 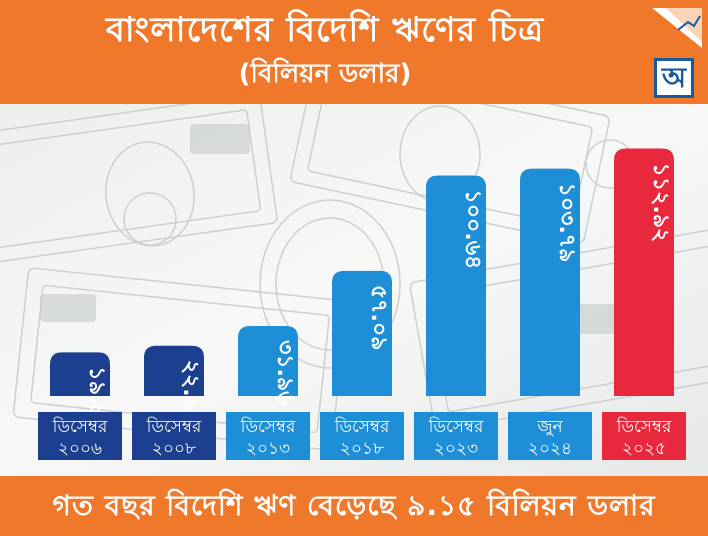 I want to click on bar-value-label-3: ৩১.৯৬, so click(x=284, y=373).